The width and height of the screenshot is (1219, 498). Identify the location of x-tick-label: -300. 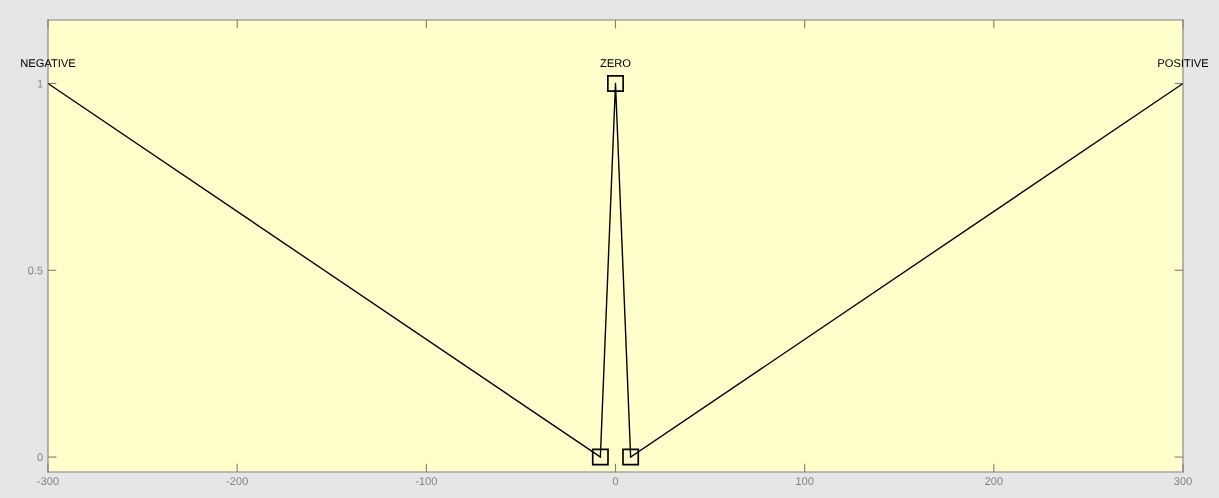
(48, 481).